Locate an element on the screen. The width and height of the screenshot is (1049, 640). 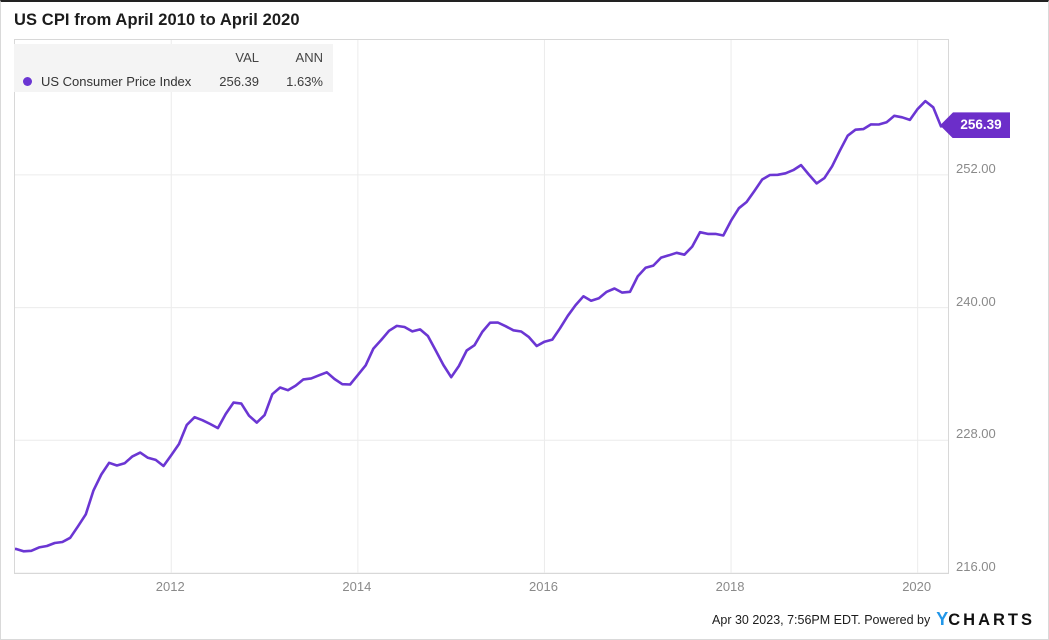
x-axis-label: 2016 is located at coordinates (543, 586).